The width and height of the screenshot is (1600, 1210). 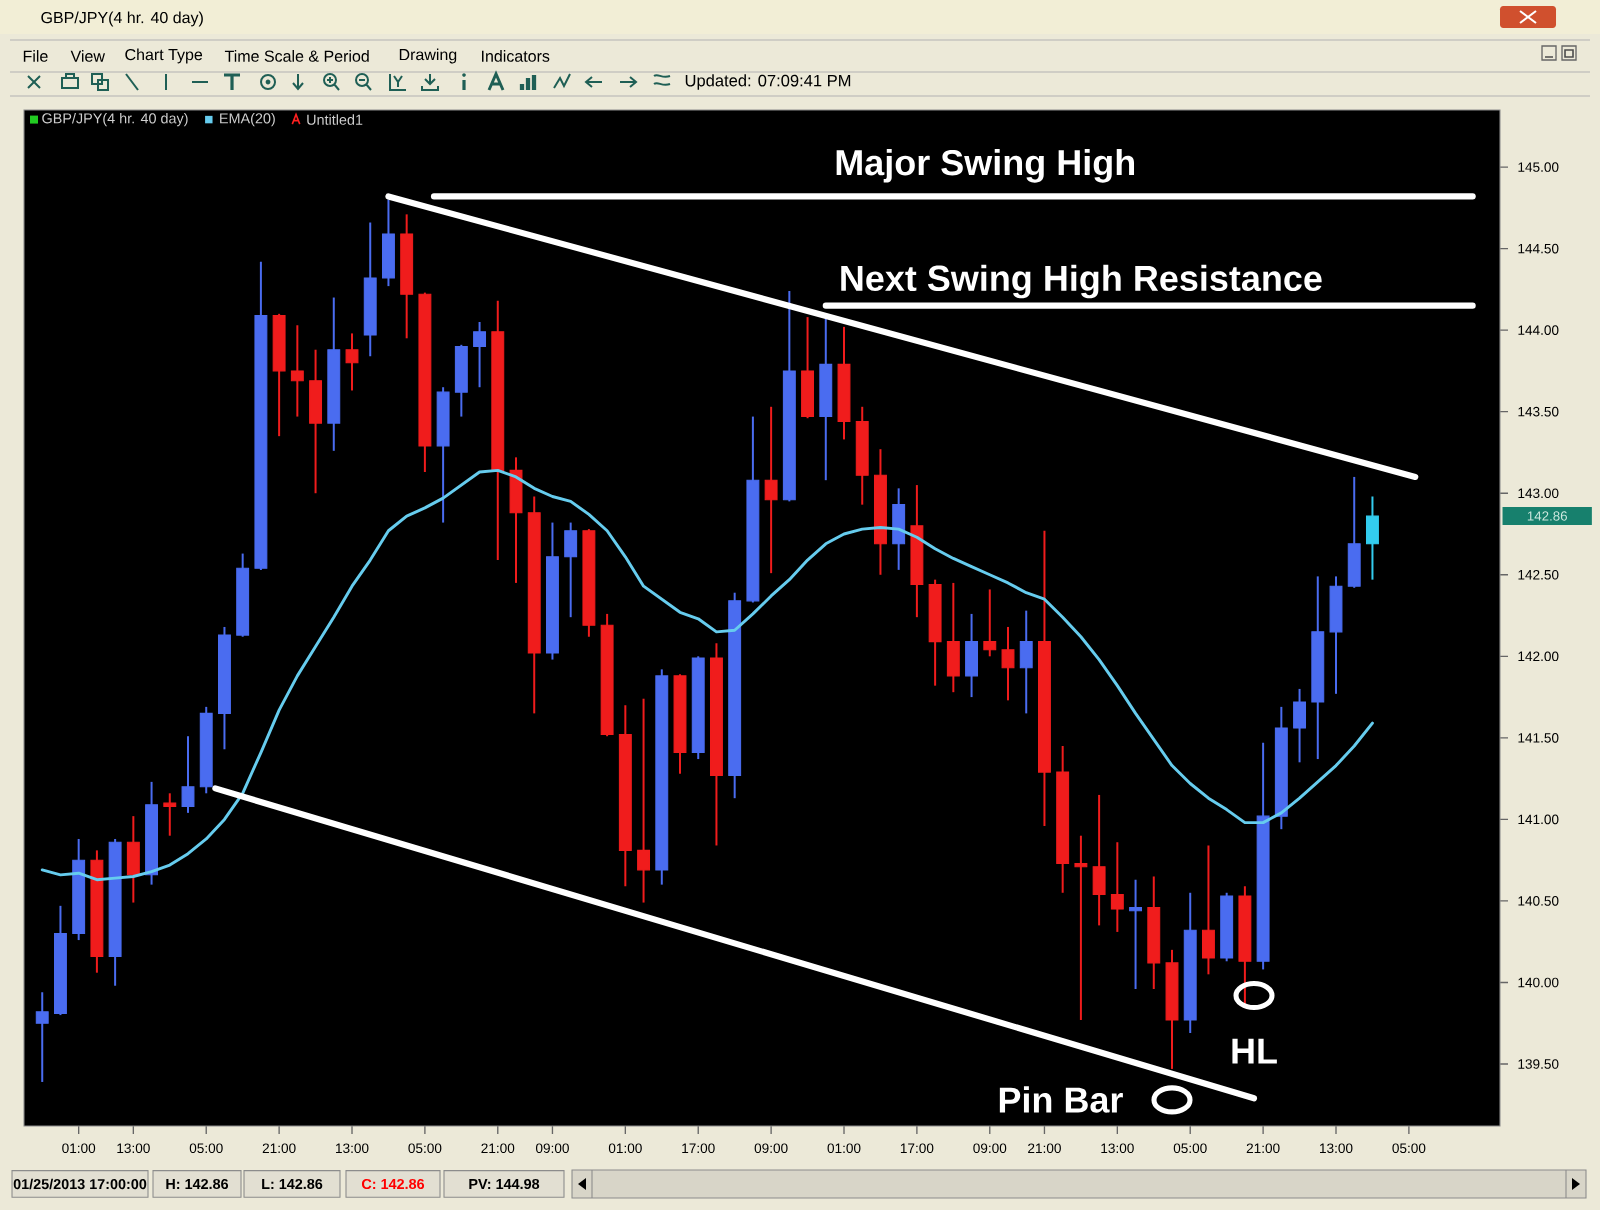 What do you see at coordinates (1254, 1051) in the screenshot?
I see `annotation: HL` at bounding box center [1254, 1051].